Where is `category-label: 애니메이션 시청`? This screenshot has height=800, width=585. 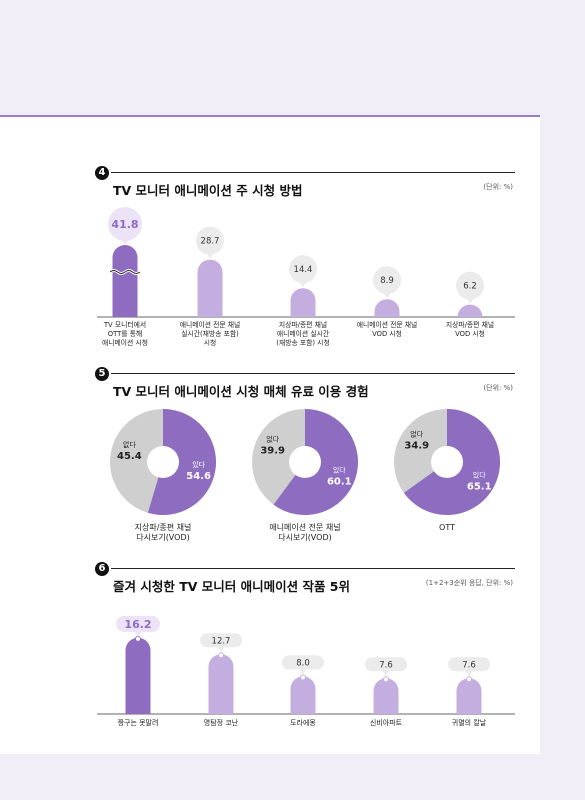 category-label: 애니메이션 시청 is located at coordinates (125, 342).